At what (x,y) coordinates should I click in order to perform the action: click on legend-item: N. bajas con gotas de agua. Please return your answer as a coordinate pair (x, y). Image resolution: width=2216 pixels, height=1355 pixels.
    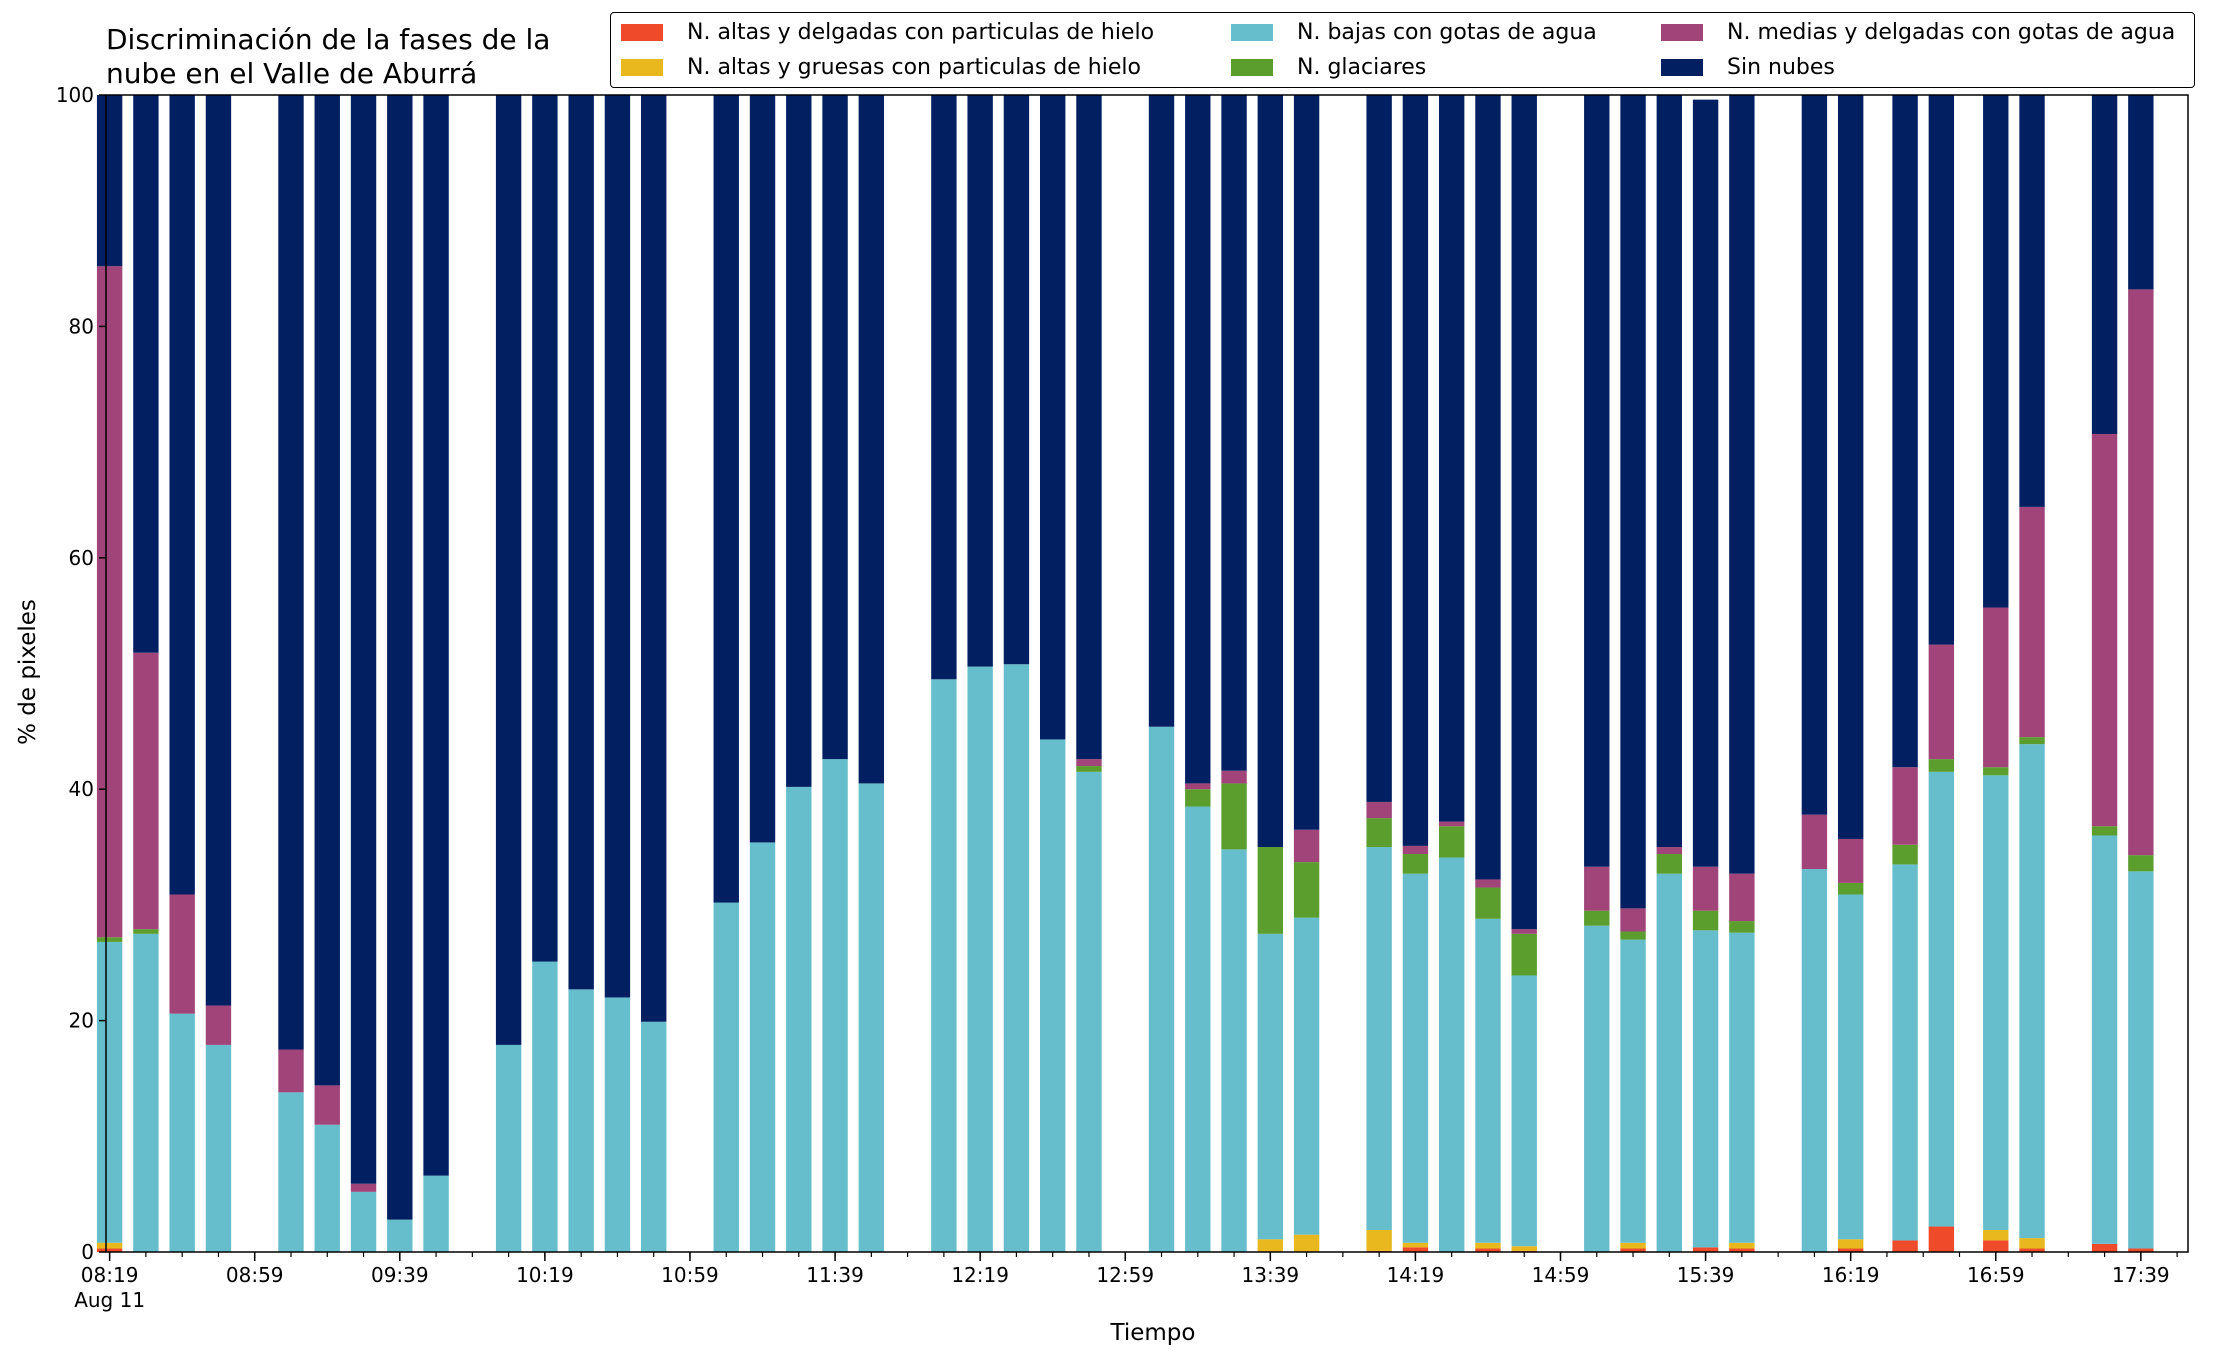
    Looking at the image, I should click on (1414, 32).